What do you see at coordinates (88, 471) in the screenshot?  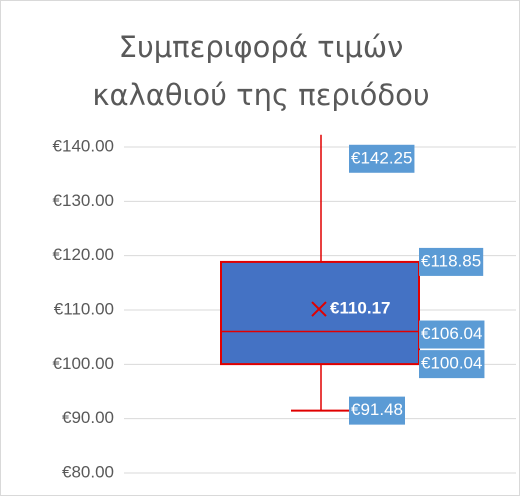 I see `y-tick-label: €80.00` at bounding box center [88, 471].